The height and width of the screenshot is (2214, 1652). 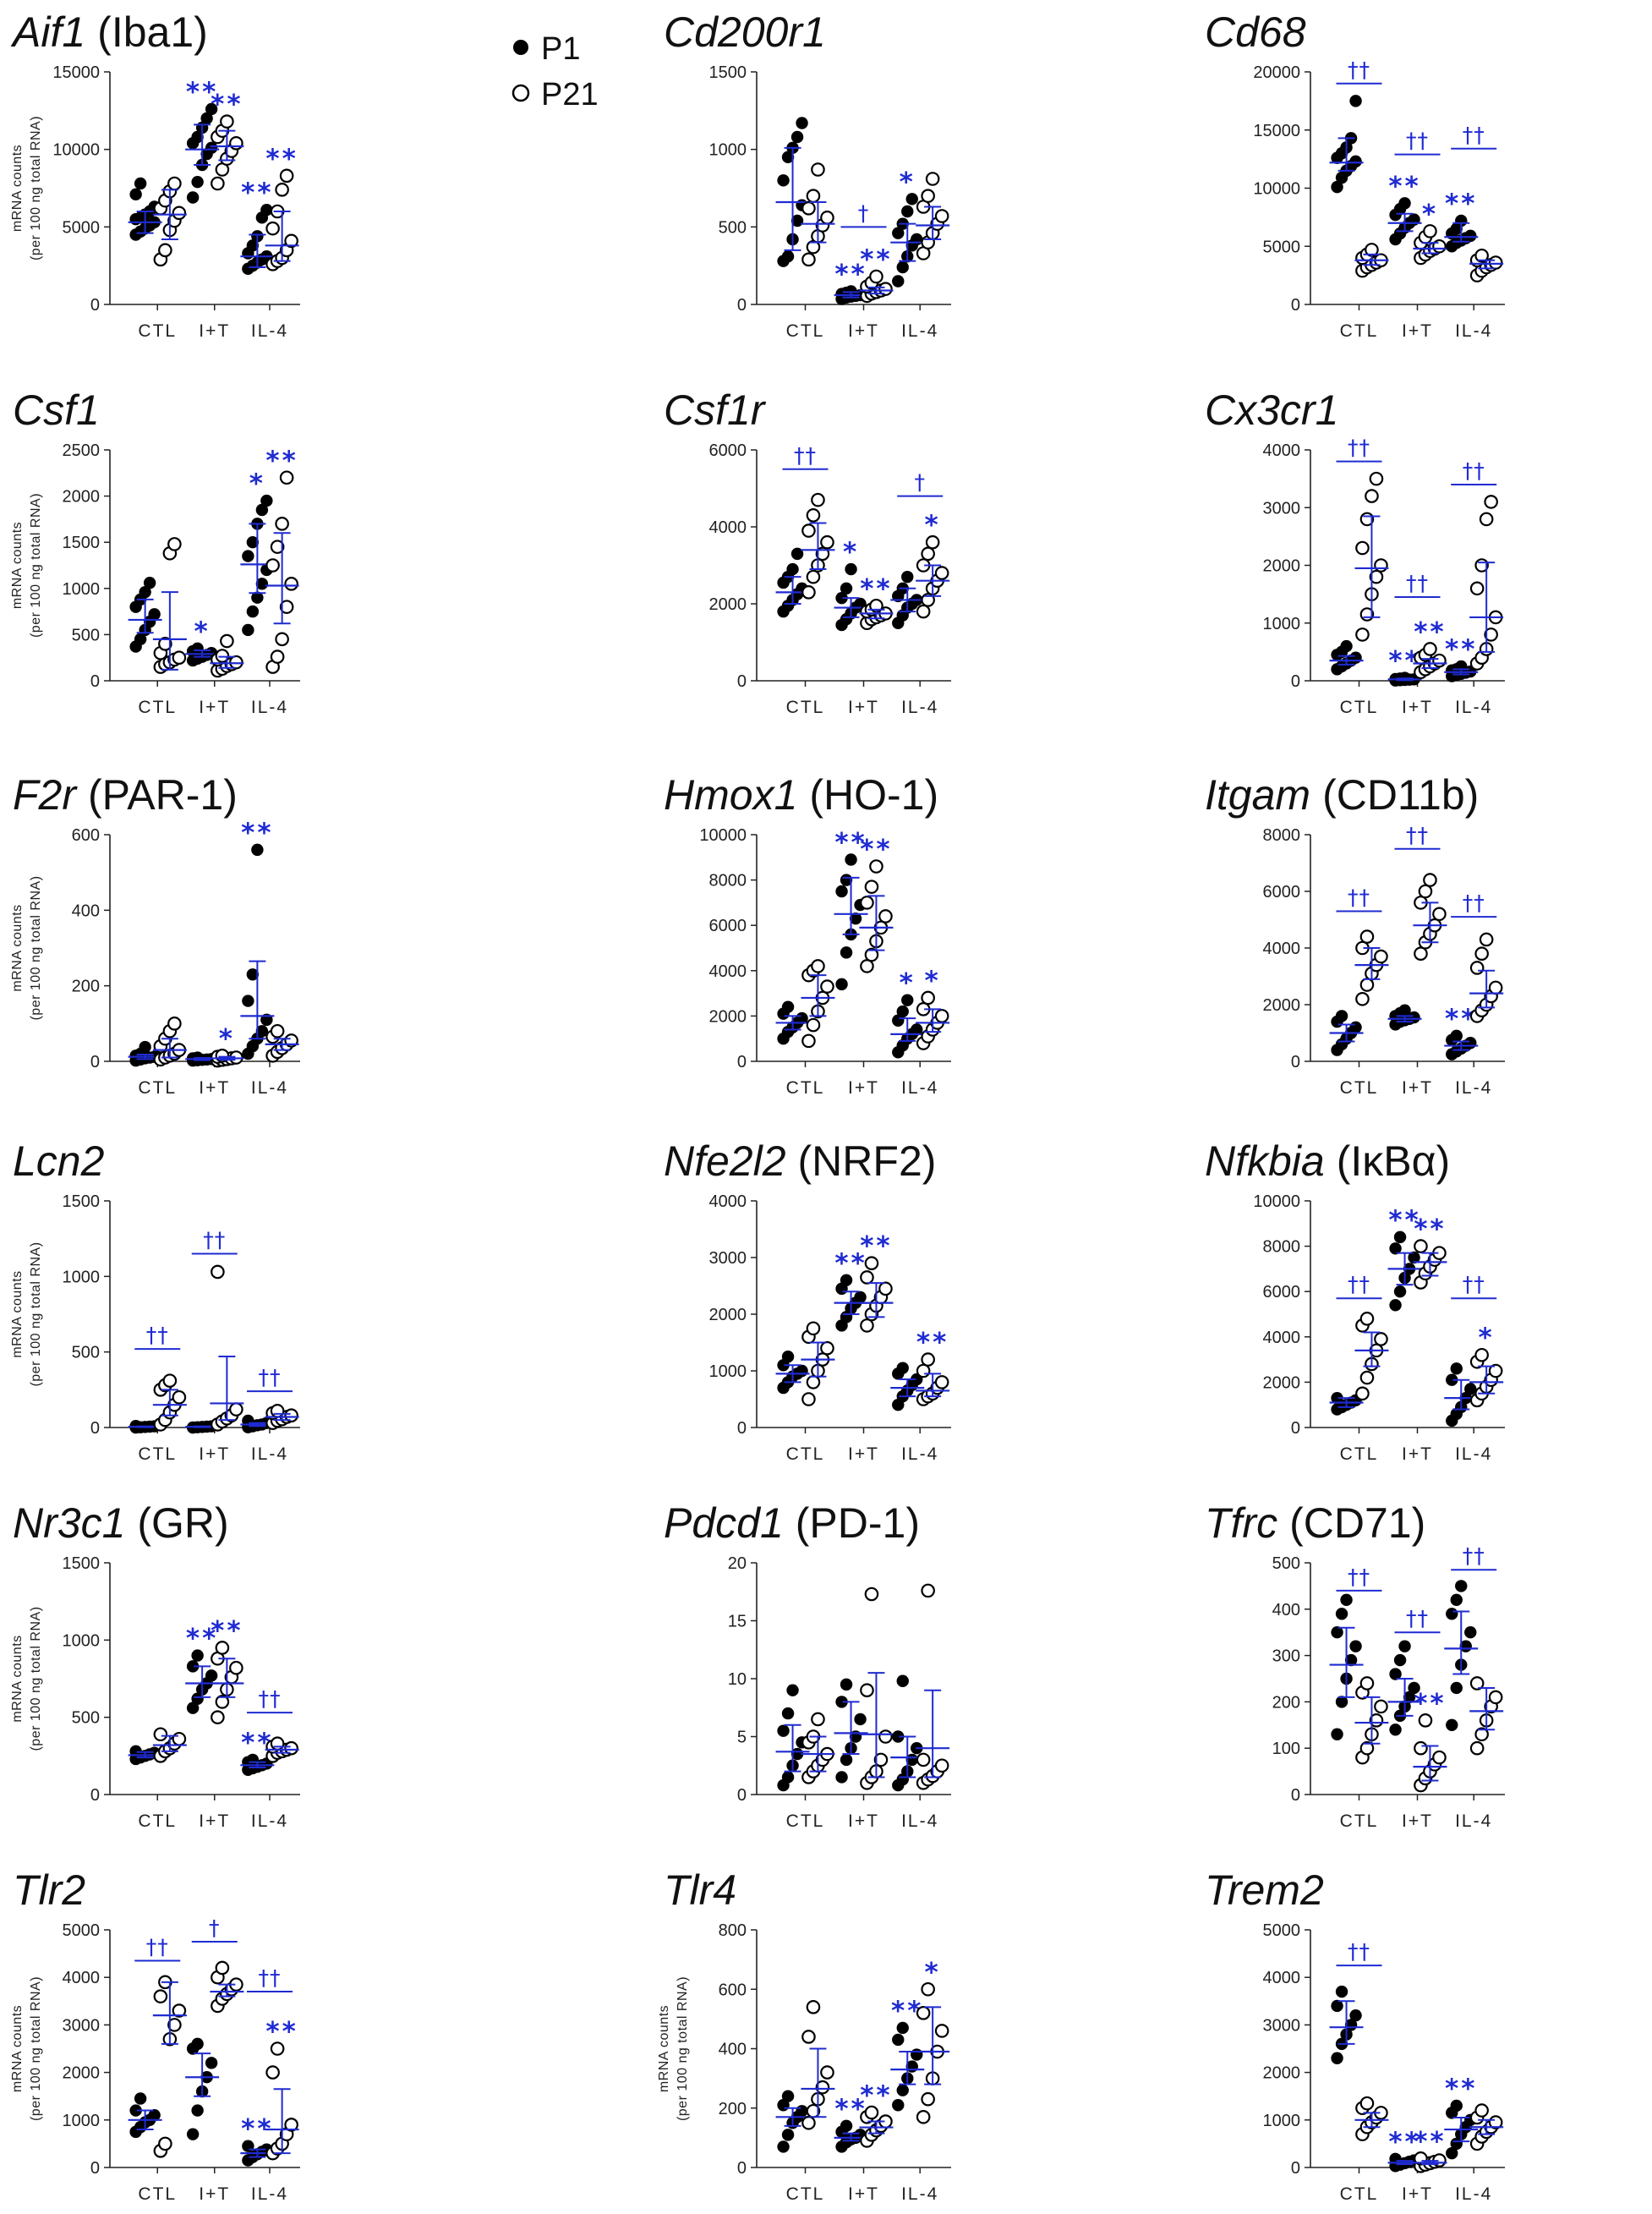 What do you see at coordinates (1282, 451) in the screenshot?
I see `y-tick-label: 4000` at bounding box center [1282, 451].